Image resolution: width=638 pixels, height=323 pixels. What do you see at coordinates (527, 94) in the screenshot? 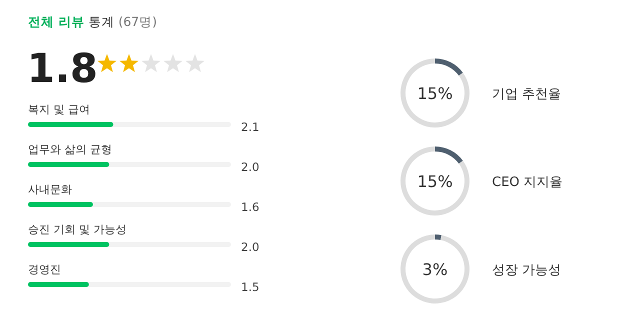
I see `text: 기업 추천율` at bounding box center [527, 94].